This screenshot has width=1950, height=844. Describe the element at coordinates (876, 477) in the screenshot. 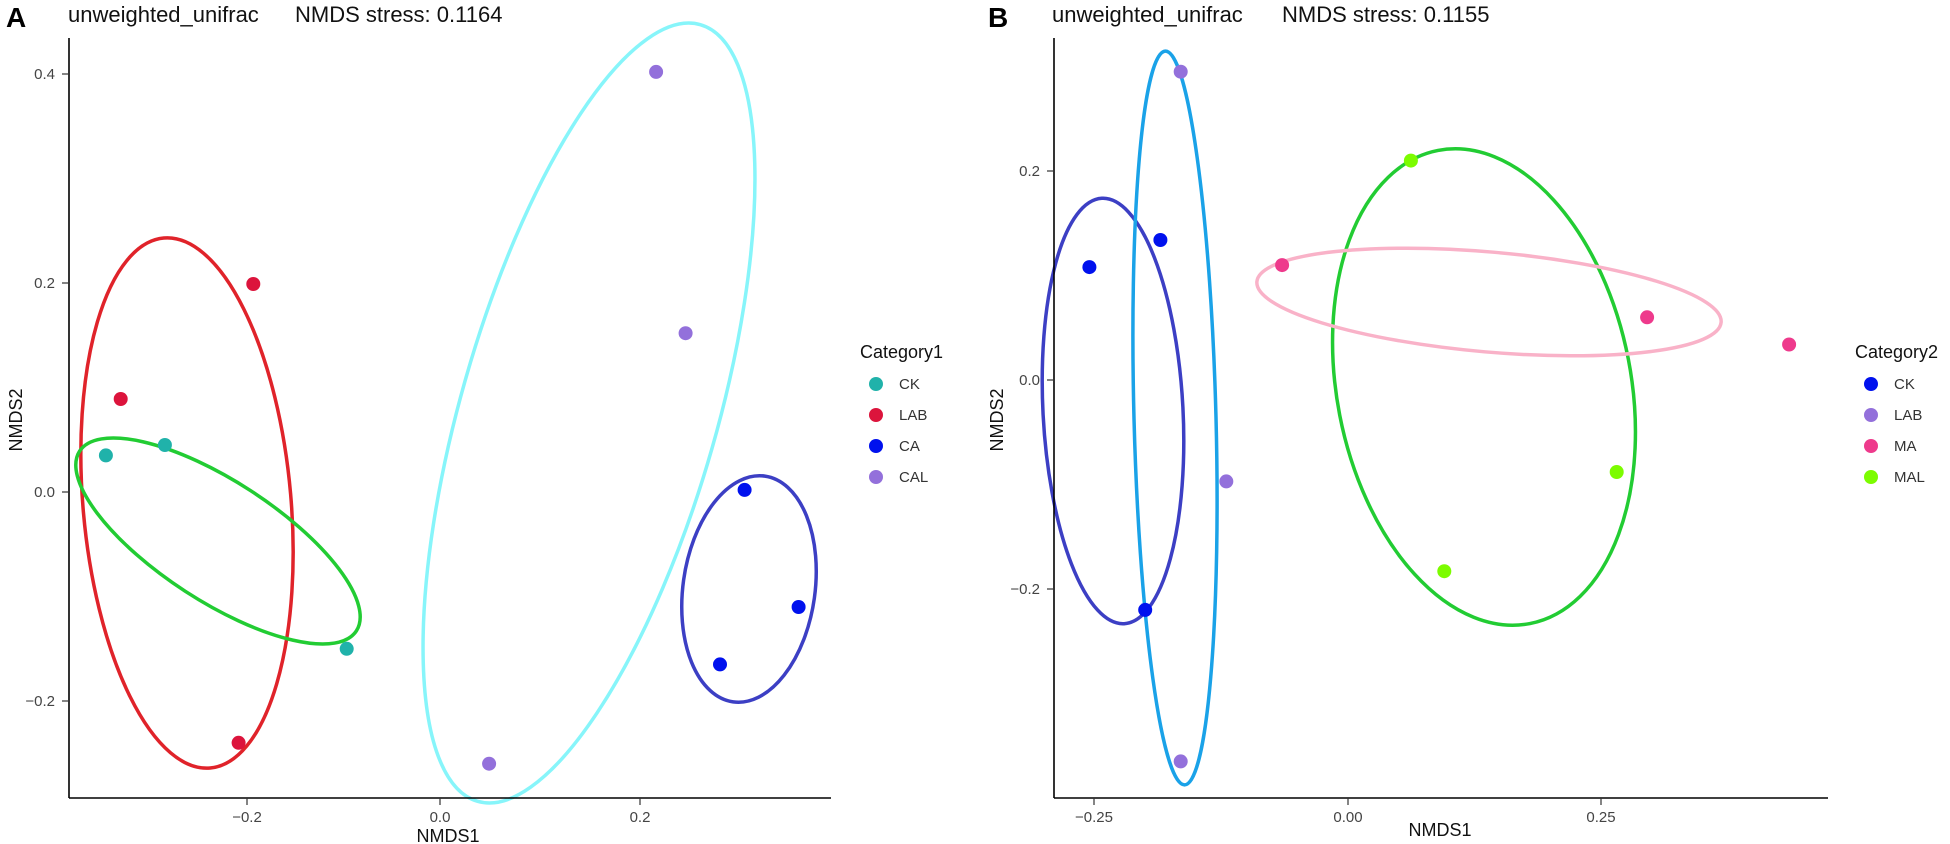

I see `legend-key-cal` at that location.